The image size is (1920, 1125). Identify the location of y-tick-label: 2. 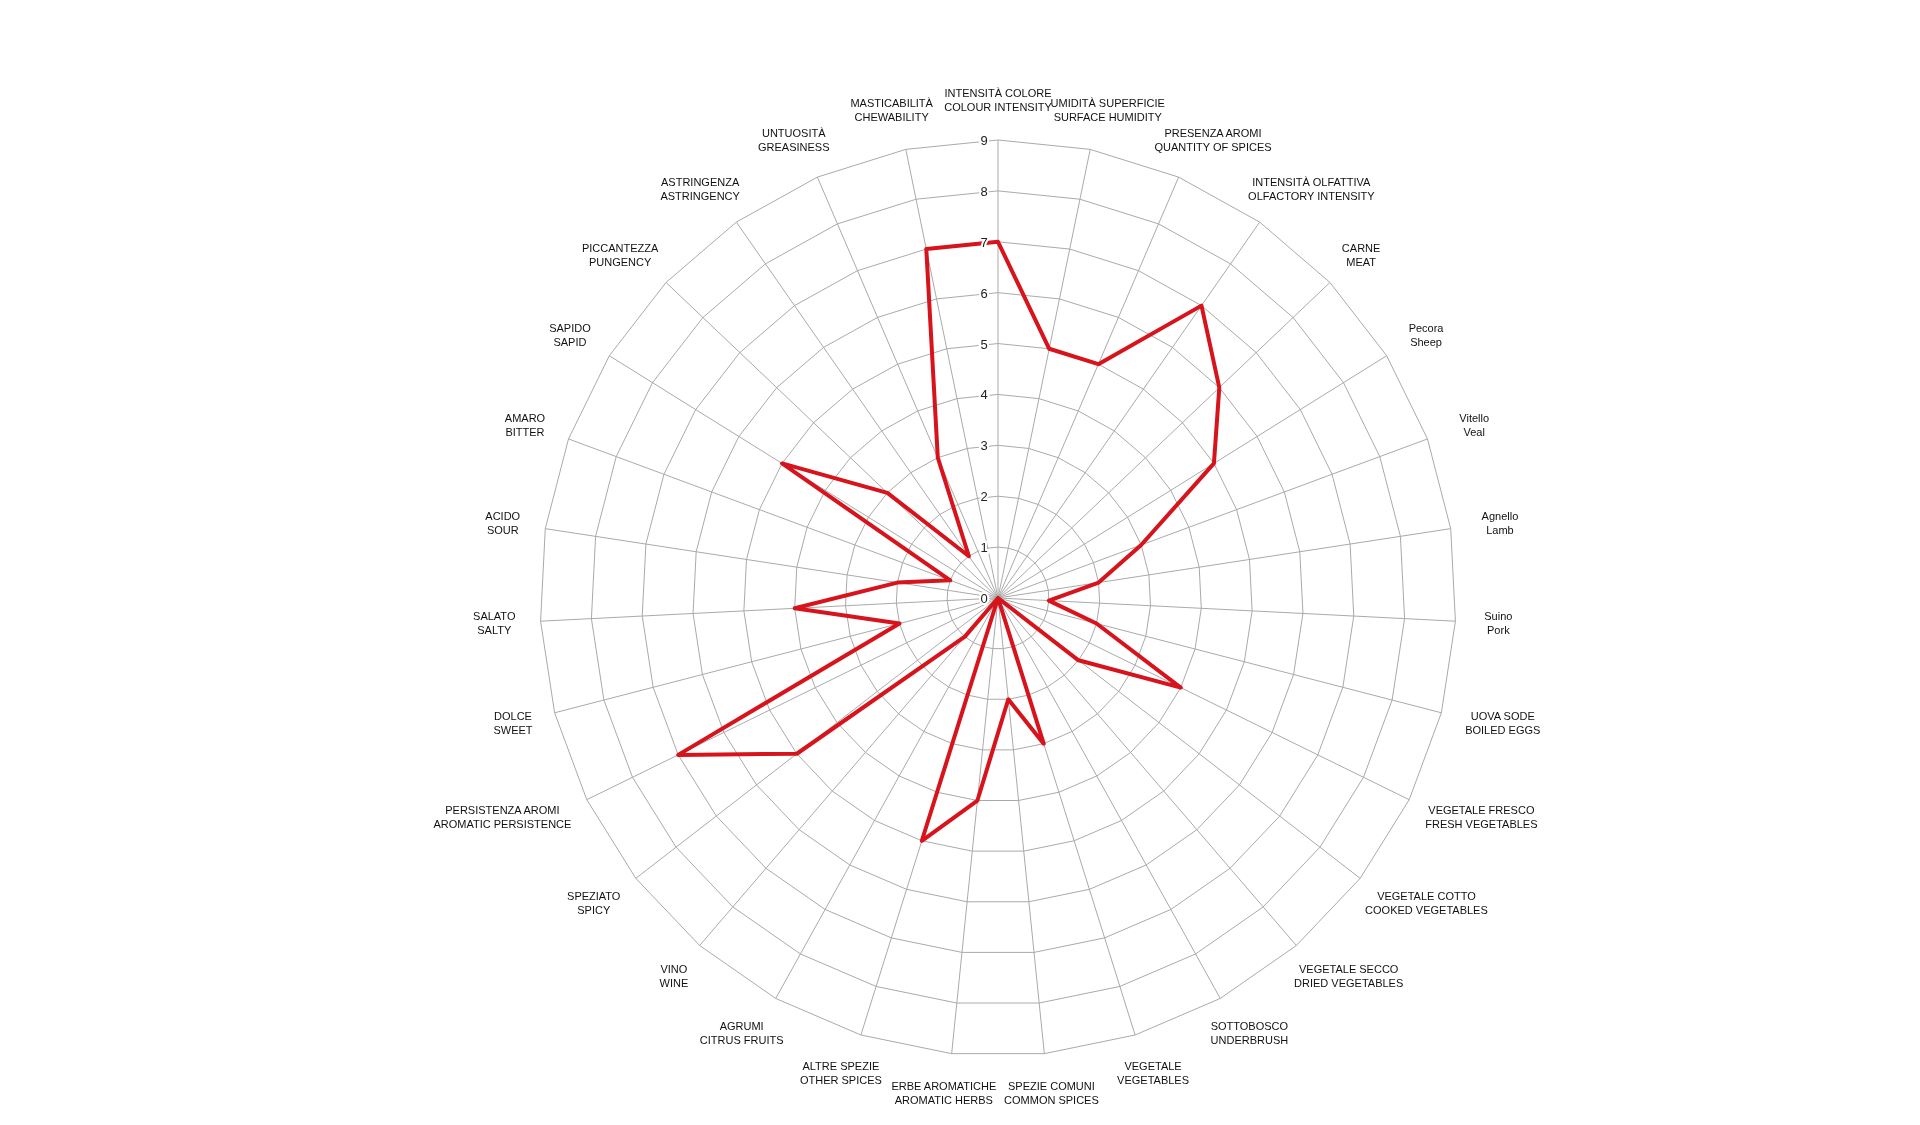
(984, 497).